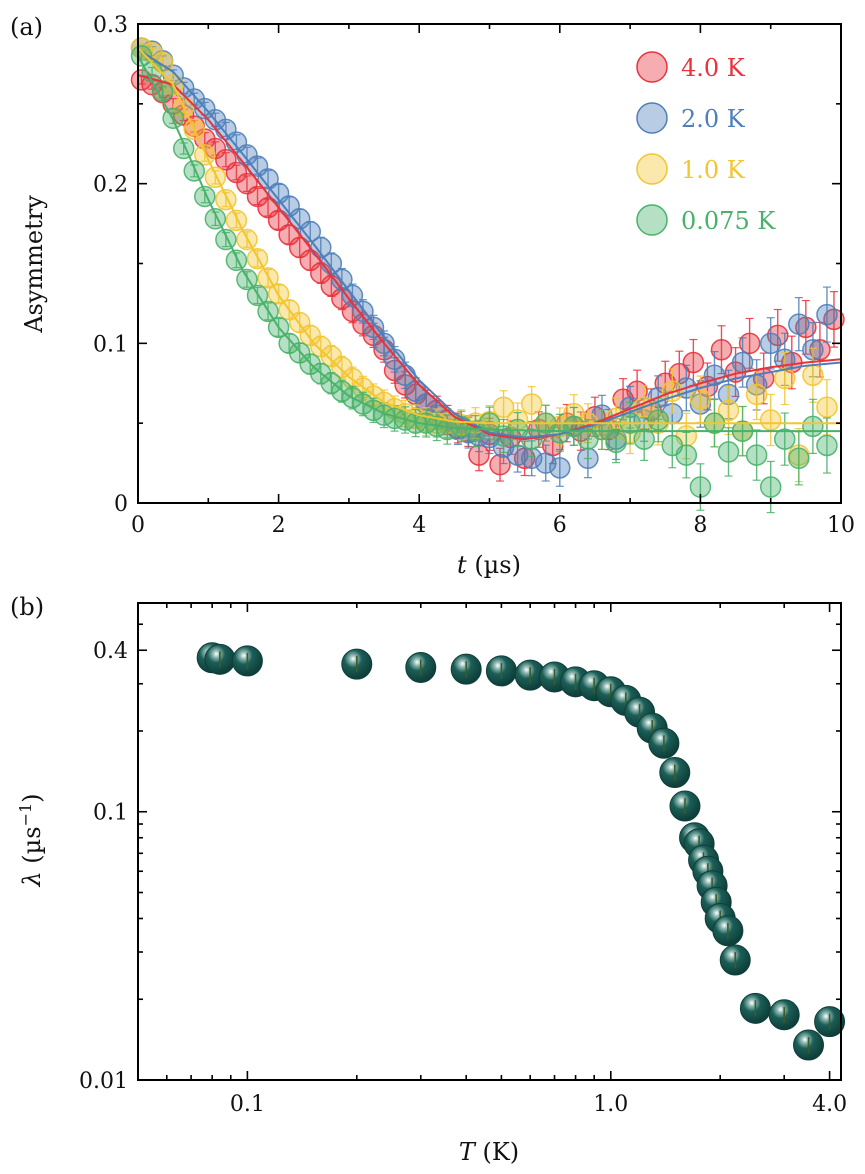 Image resolution: width=865 pixels, height=1174 pixels. I want to click on x-tick-label: 8, so click(700, 525).